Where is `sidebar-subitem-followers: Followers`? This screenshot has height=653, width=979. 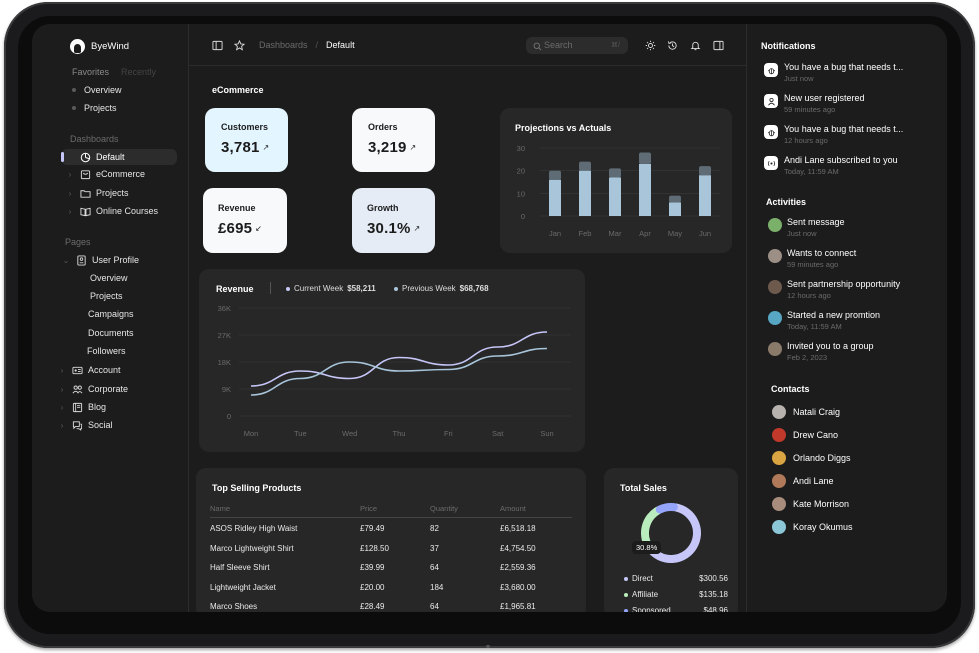
sidebar-subitem-followers: Followers is located at coordinates (106, 351).